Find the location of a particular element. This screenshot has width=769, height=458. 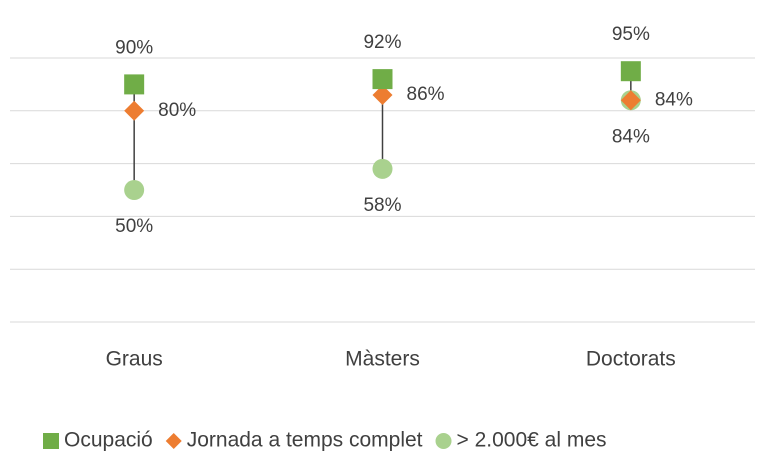

data-label: 95% is located at coordinates (631, 34).